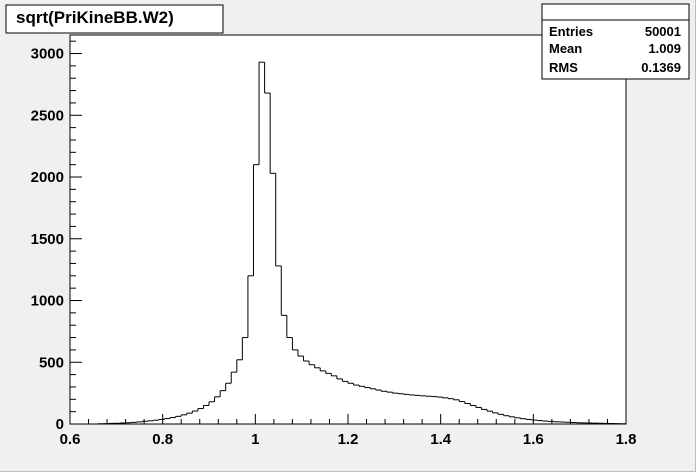 The height and width of the screenshot is (472, 696). I want to click on y-tick-label: 1000, so click(47, 301).